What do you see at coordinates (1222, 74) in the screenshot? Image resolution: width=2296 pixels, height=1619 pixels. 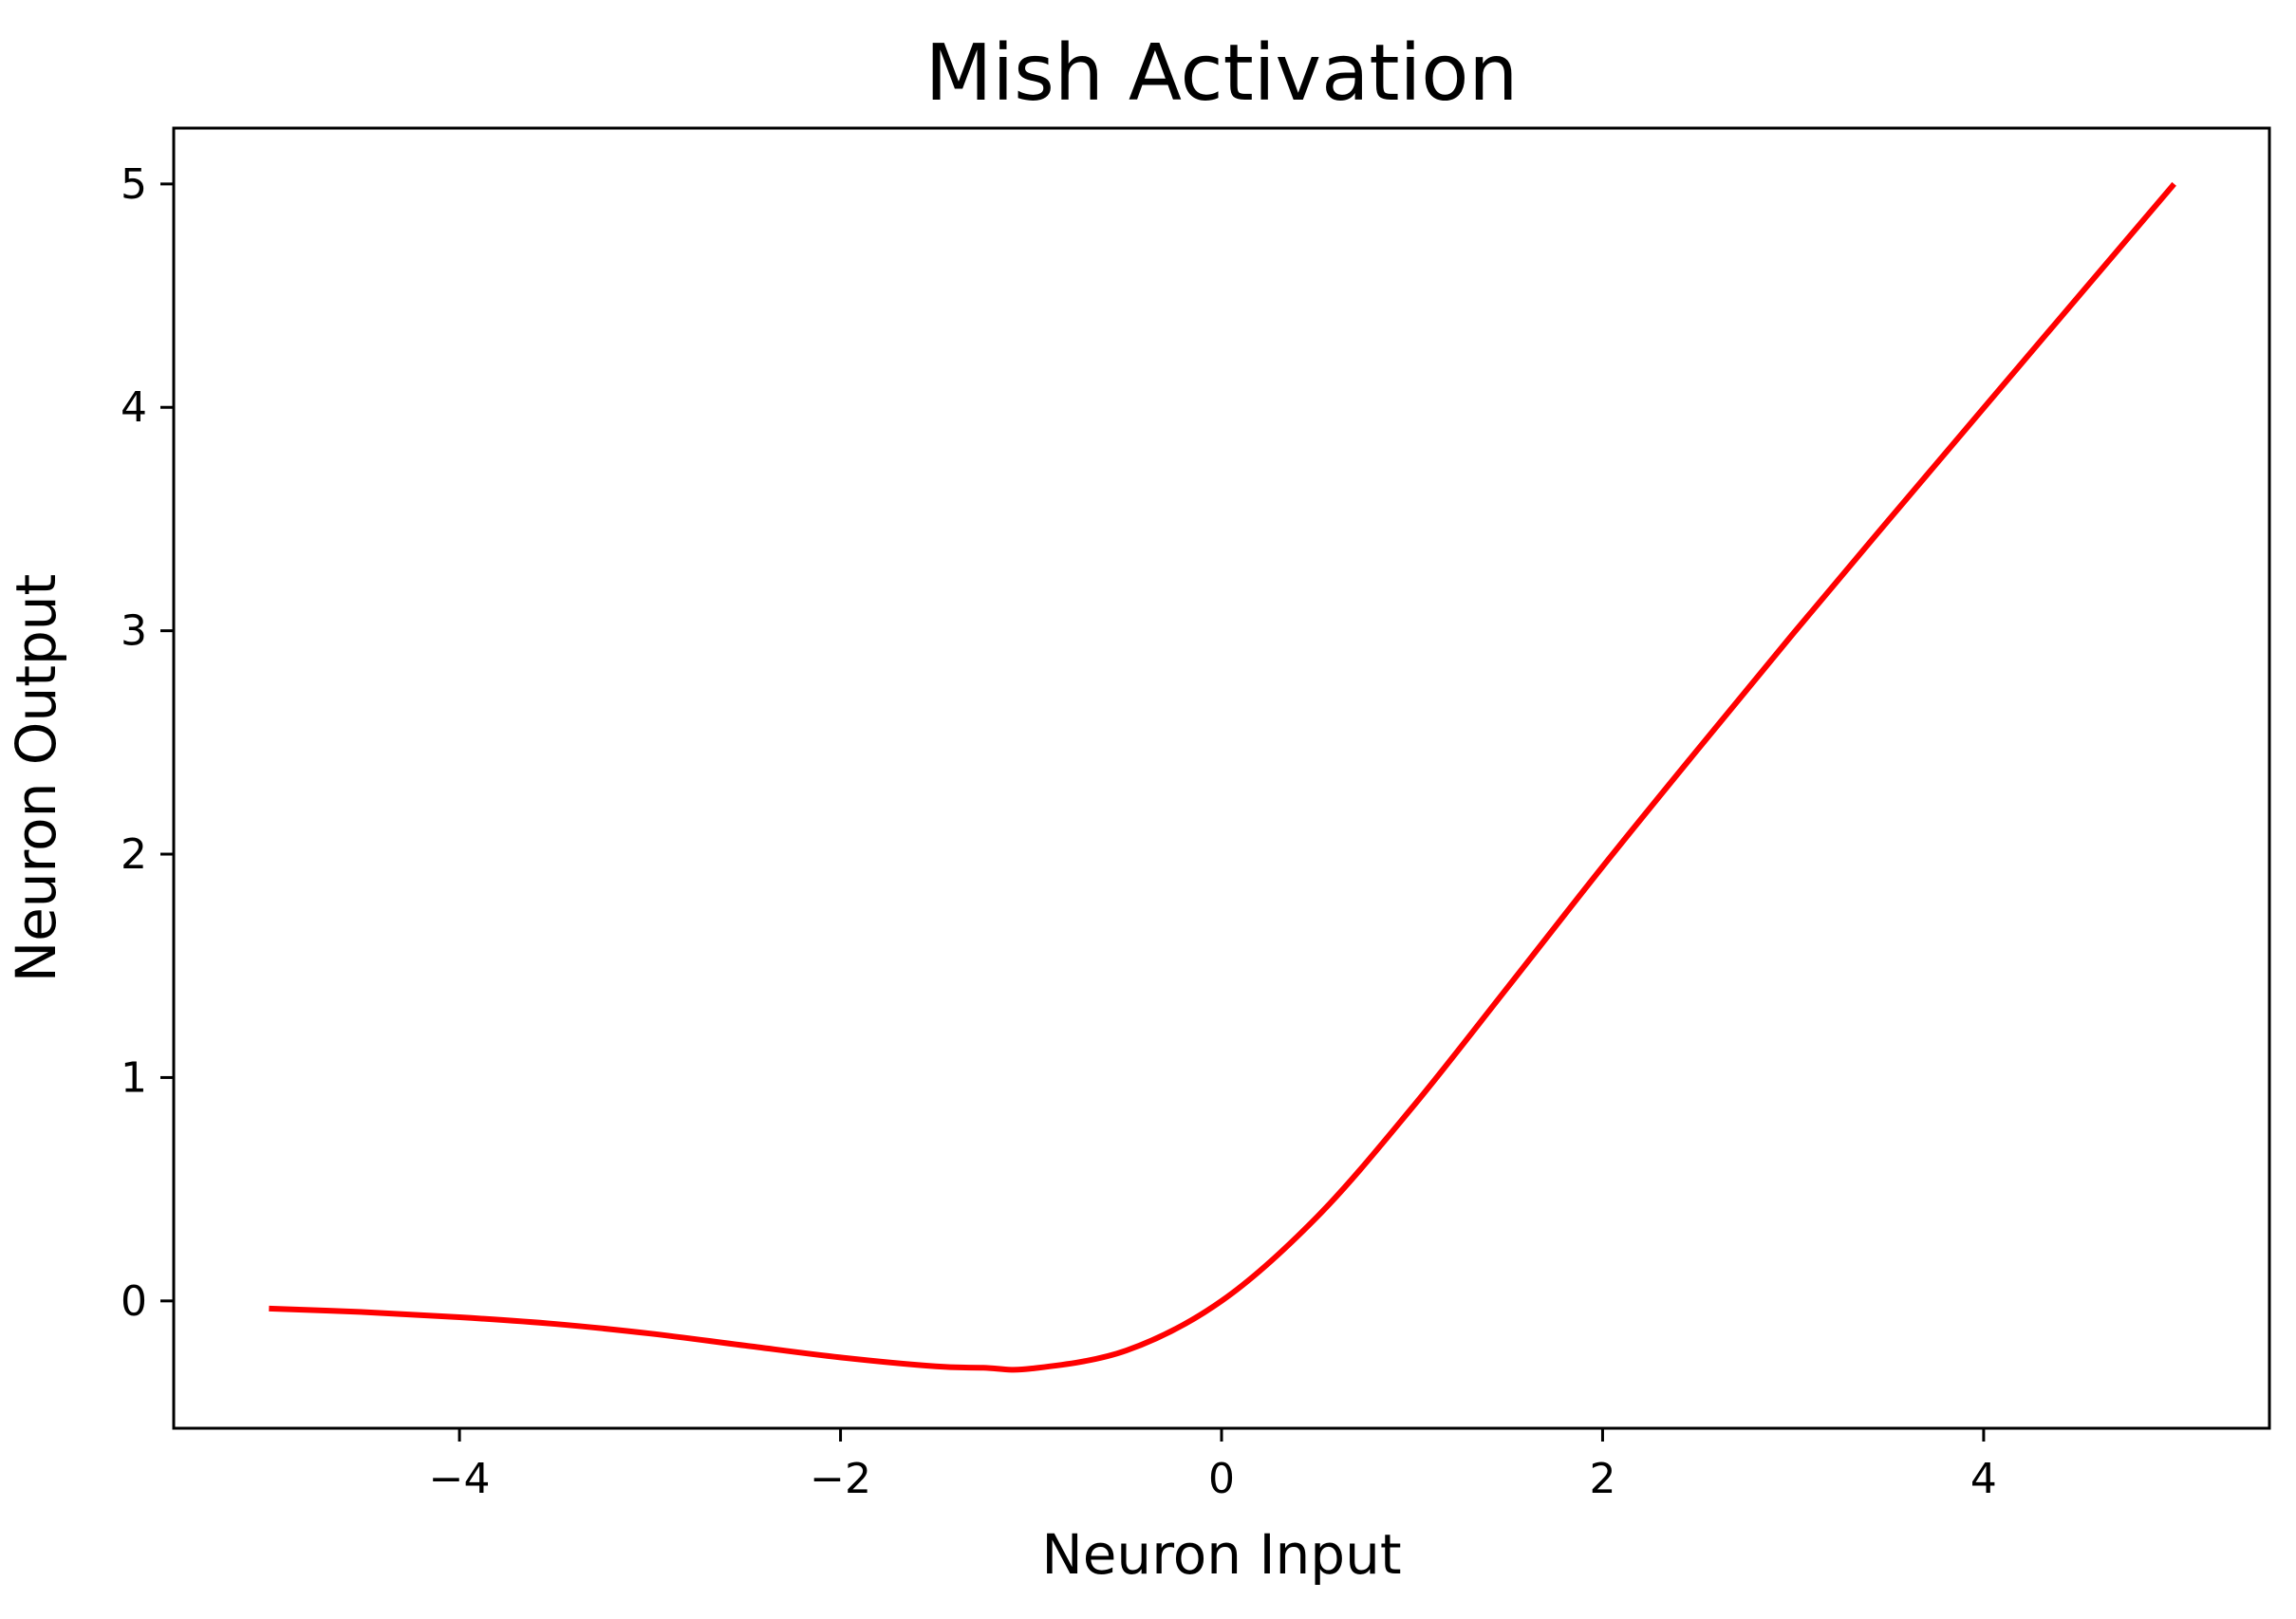 I see `chart-title: Mish Activation` at bounding box center [1222, 74].